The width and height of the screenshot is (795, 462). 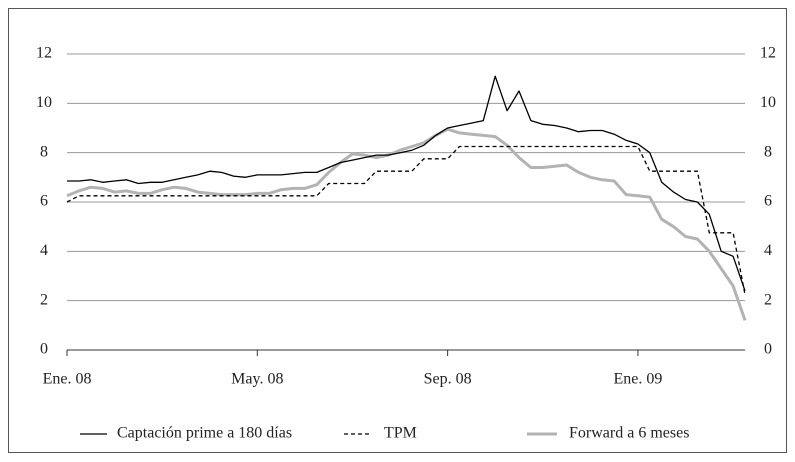 What do you see at coordinates (768, 349) in the screenshot?
I see `y2-tick-label: 0` at bounding box center [768, 349].